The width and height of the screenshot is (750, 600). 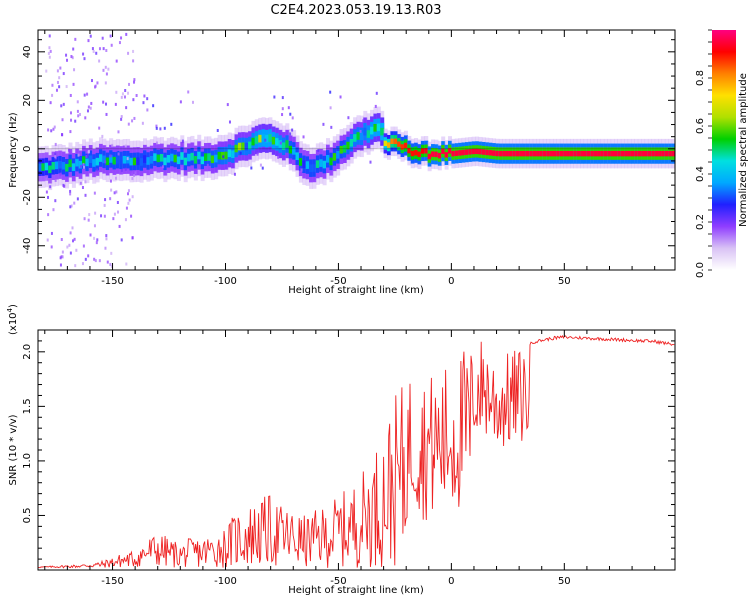 What do you see at coordinates (564, 581) in the screenshot?
I see `snr-xtick-label: 50` at bounding box center [564, 581].